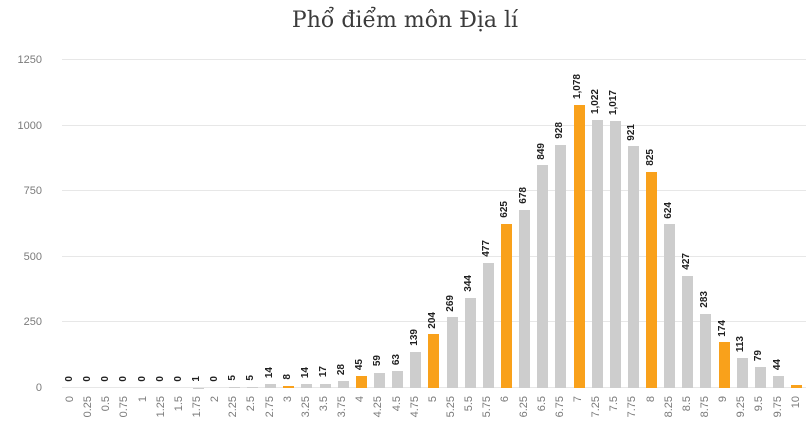  What do you see at coordinates (614, 103) in the screenshot?
I see `bar-value-label: 1,017` at bounding box center [614, 103].